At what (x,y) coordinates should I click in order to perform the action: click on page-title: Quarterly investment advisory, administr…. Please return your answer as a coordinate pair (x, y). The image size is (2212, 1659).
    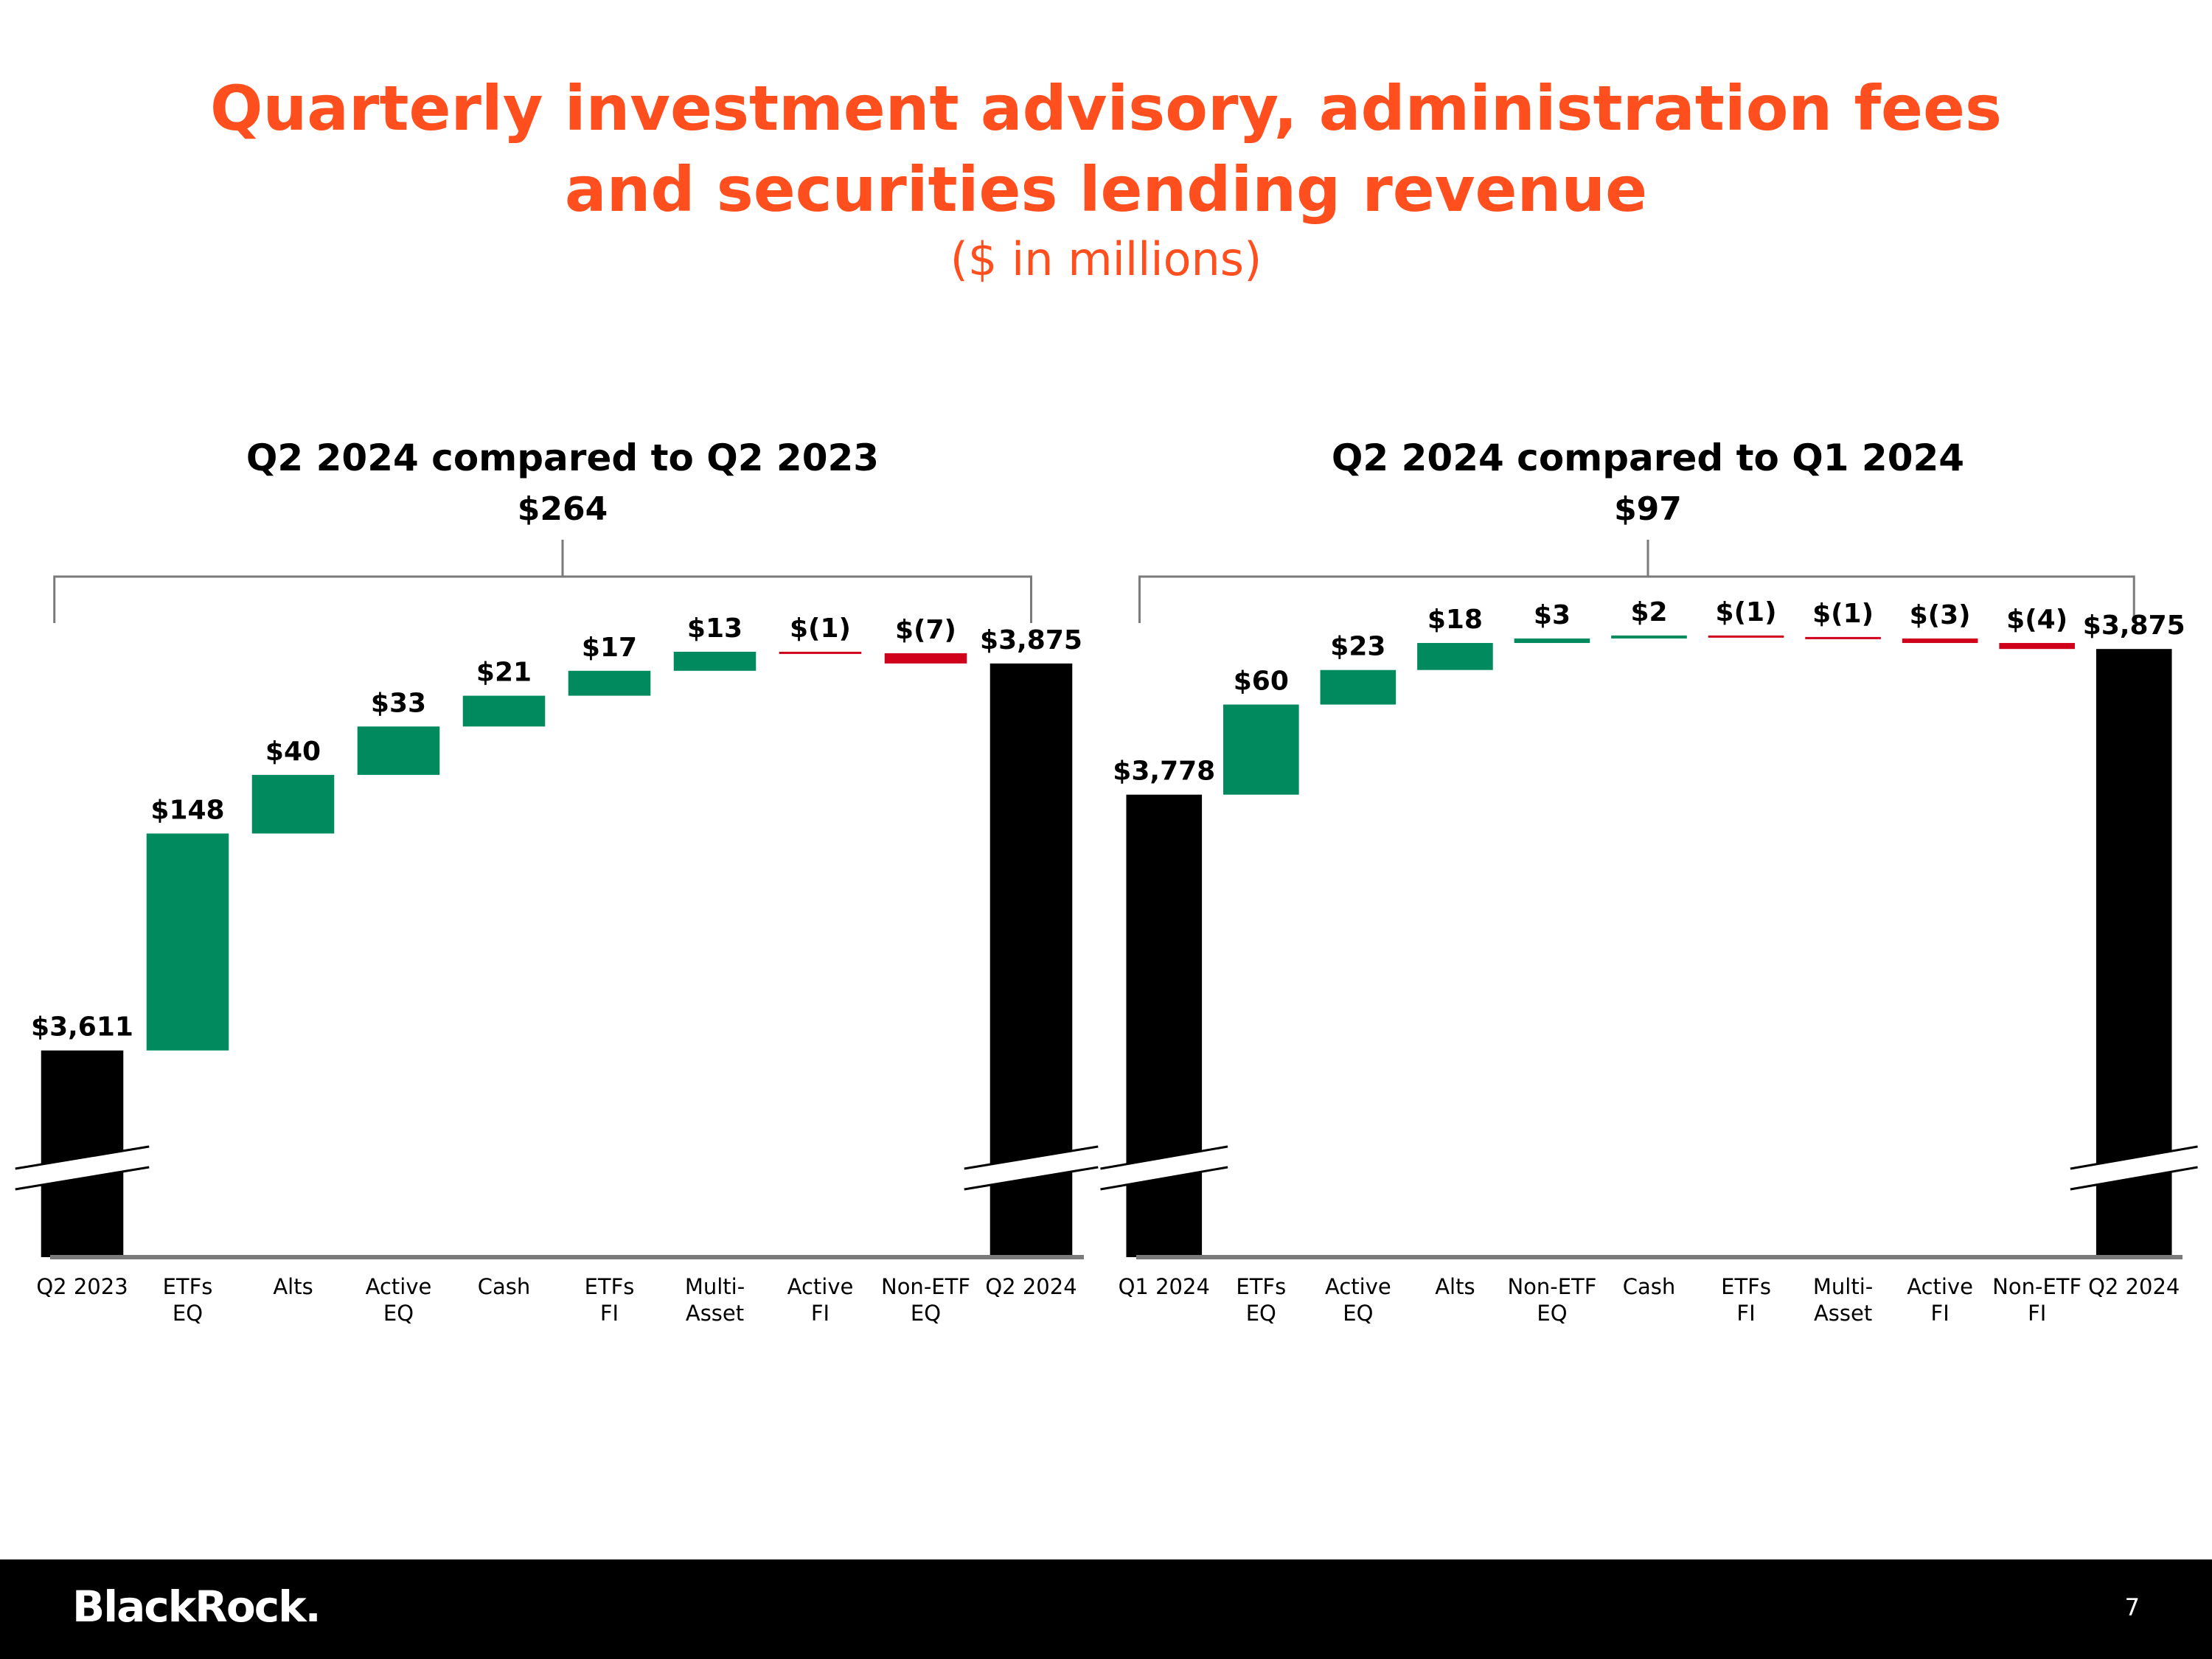
    Looking at the image, I should click on (1106, 149).